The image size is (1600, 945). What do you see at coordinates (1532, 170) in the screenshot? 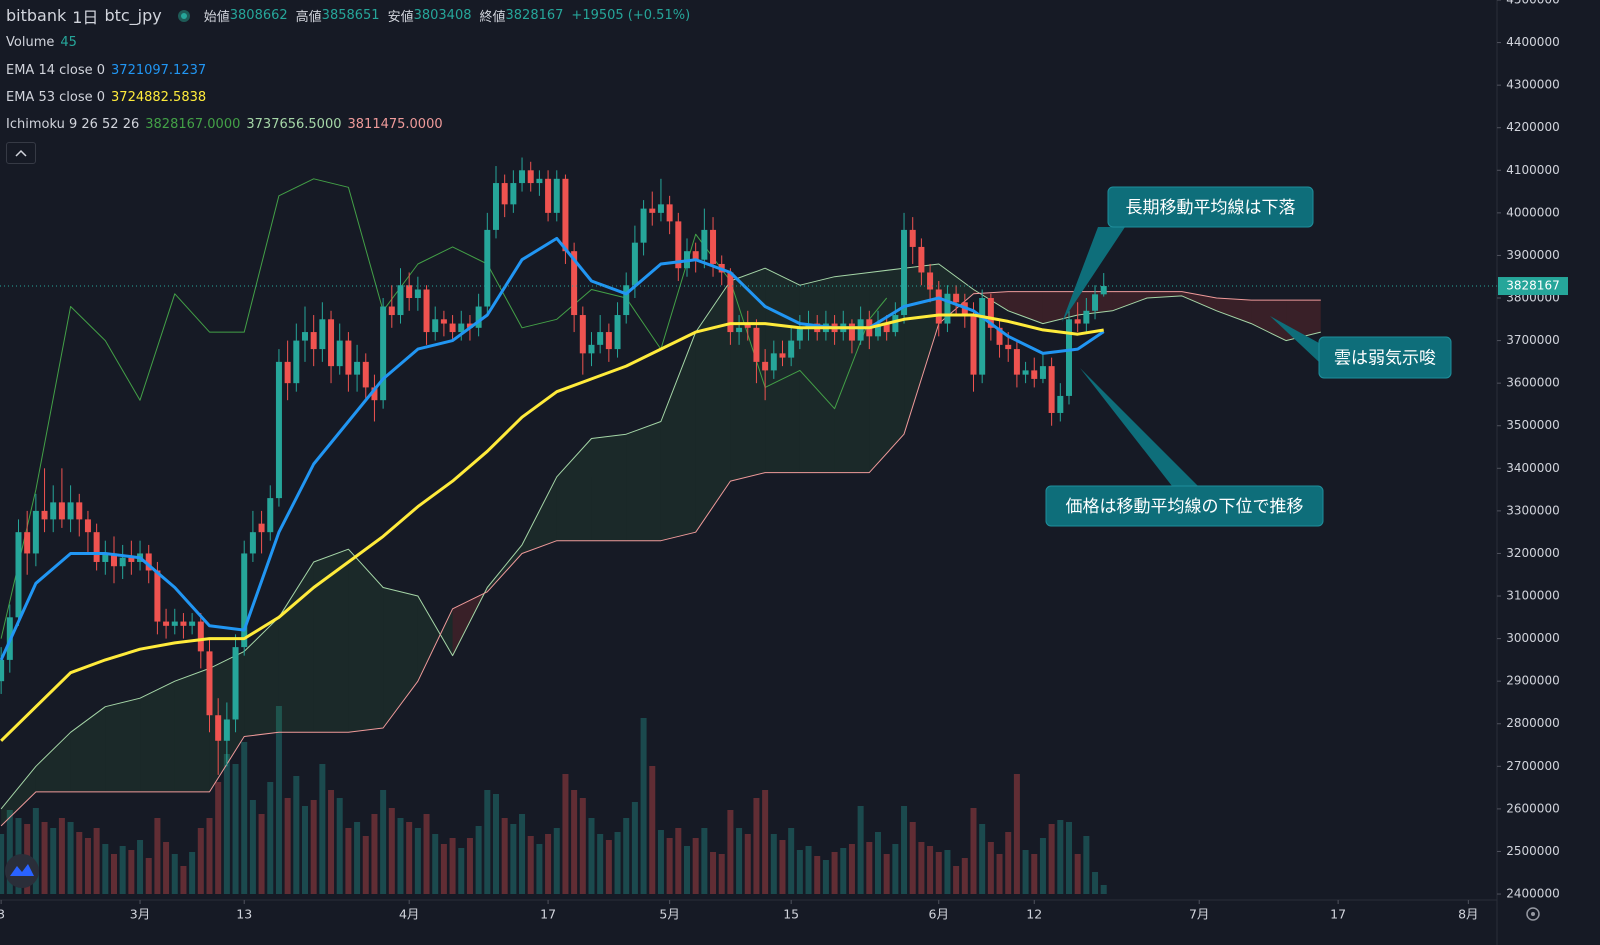
I see `y-tick-label: 4100000` at bounding box center [1532, 170].